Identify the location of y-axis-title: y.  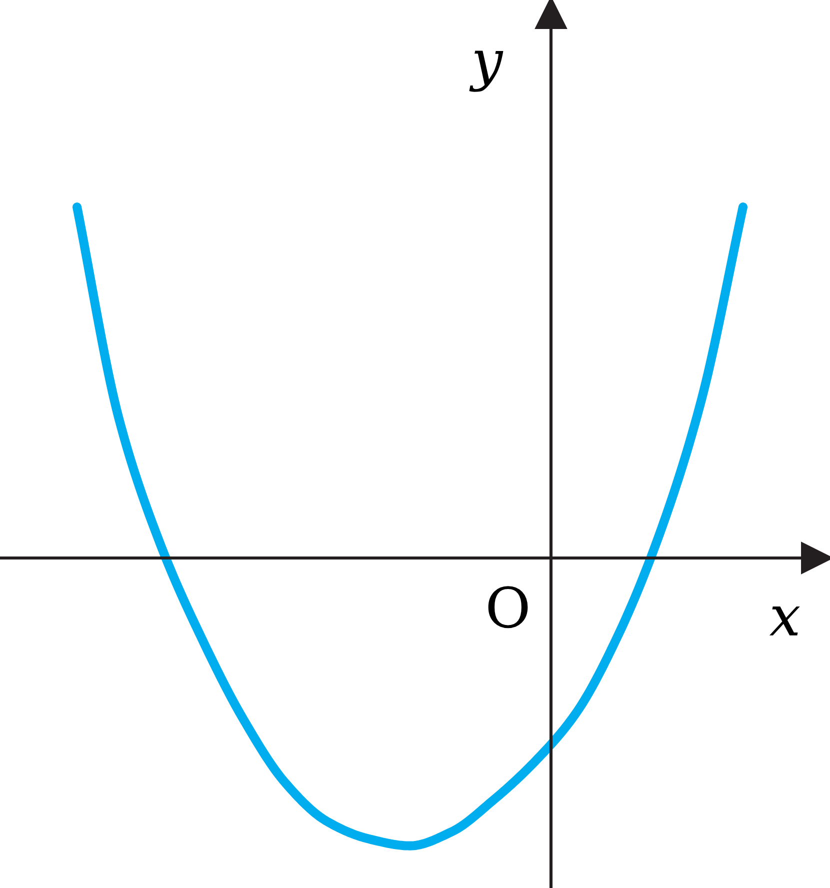
(486, 71).